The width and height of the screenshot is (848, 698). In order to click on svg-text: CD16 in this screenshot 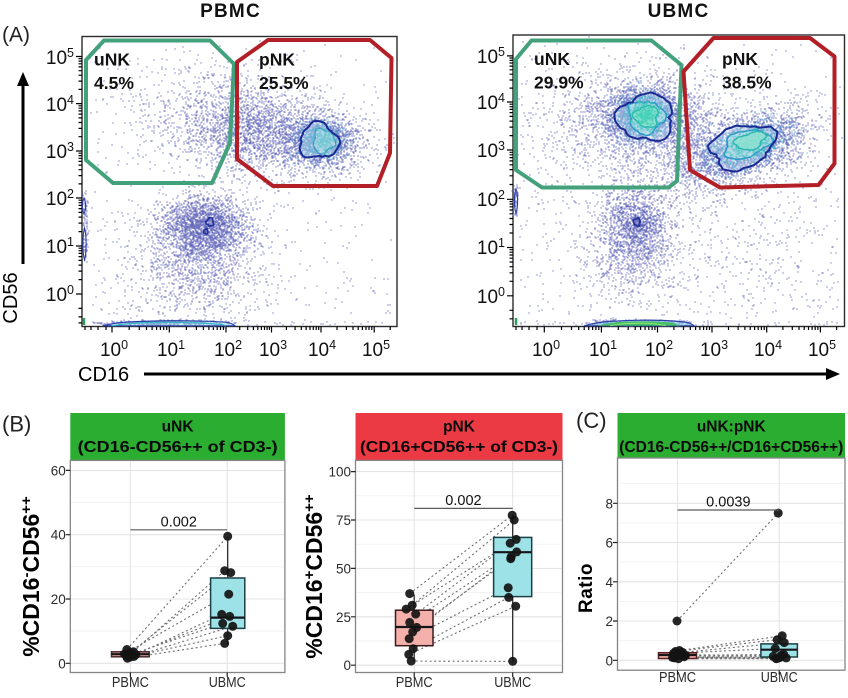, I will do `click(103, 375)`.